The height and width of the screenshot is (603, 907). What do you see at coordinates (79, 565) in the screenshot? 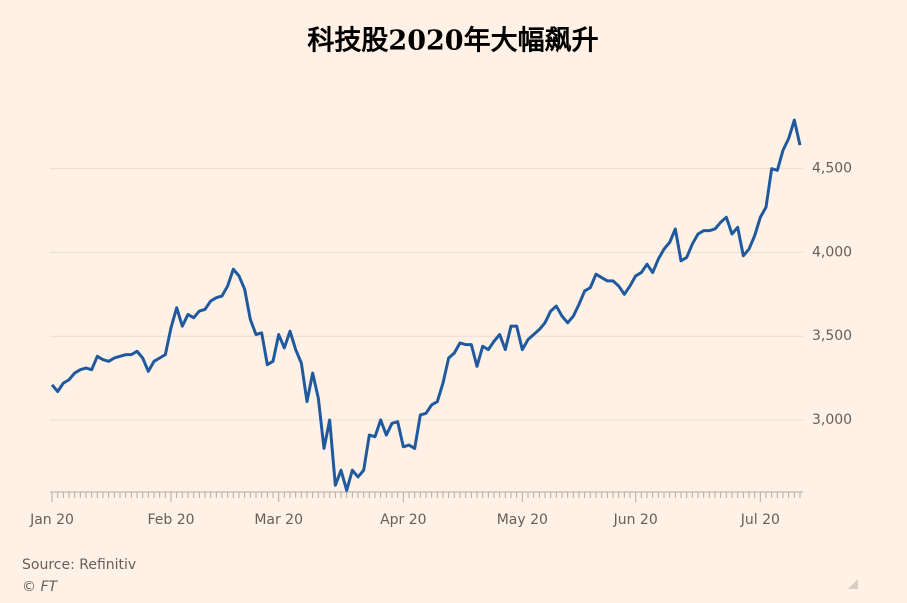
I see `source: Source: Refinitiv` at bounding box center [79, 565].